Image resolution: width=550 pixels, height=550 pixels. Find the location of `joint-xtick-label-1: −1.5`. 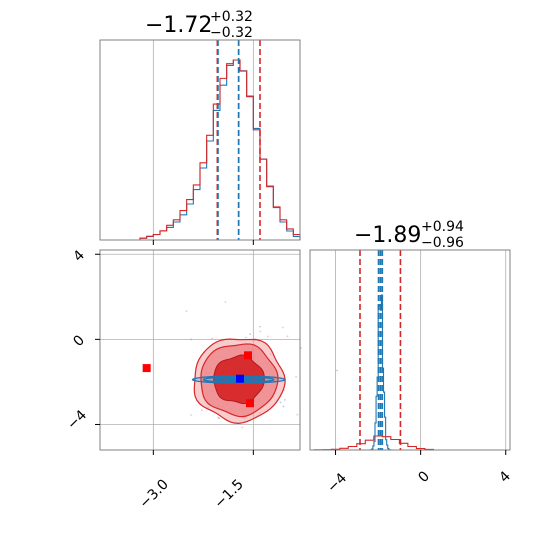

joint-xtick-label-1: −1.5 is located at coordinates (228, 493).